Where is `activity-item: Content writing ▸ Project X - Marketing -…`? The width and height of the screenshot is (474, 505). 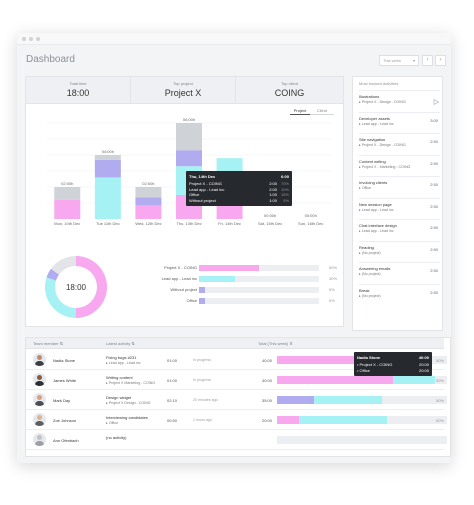 activity-item: Content writing ▸ Project X - Marketing -… is located at coordinates (399, 165).